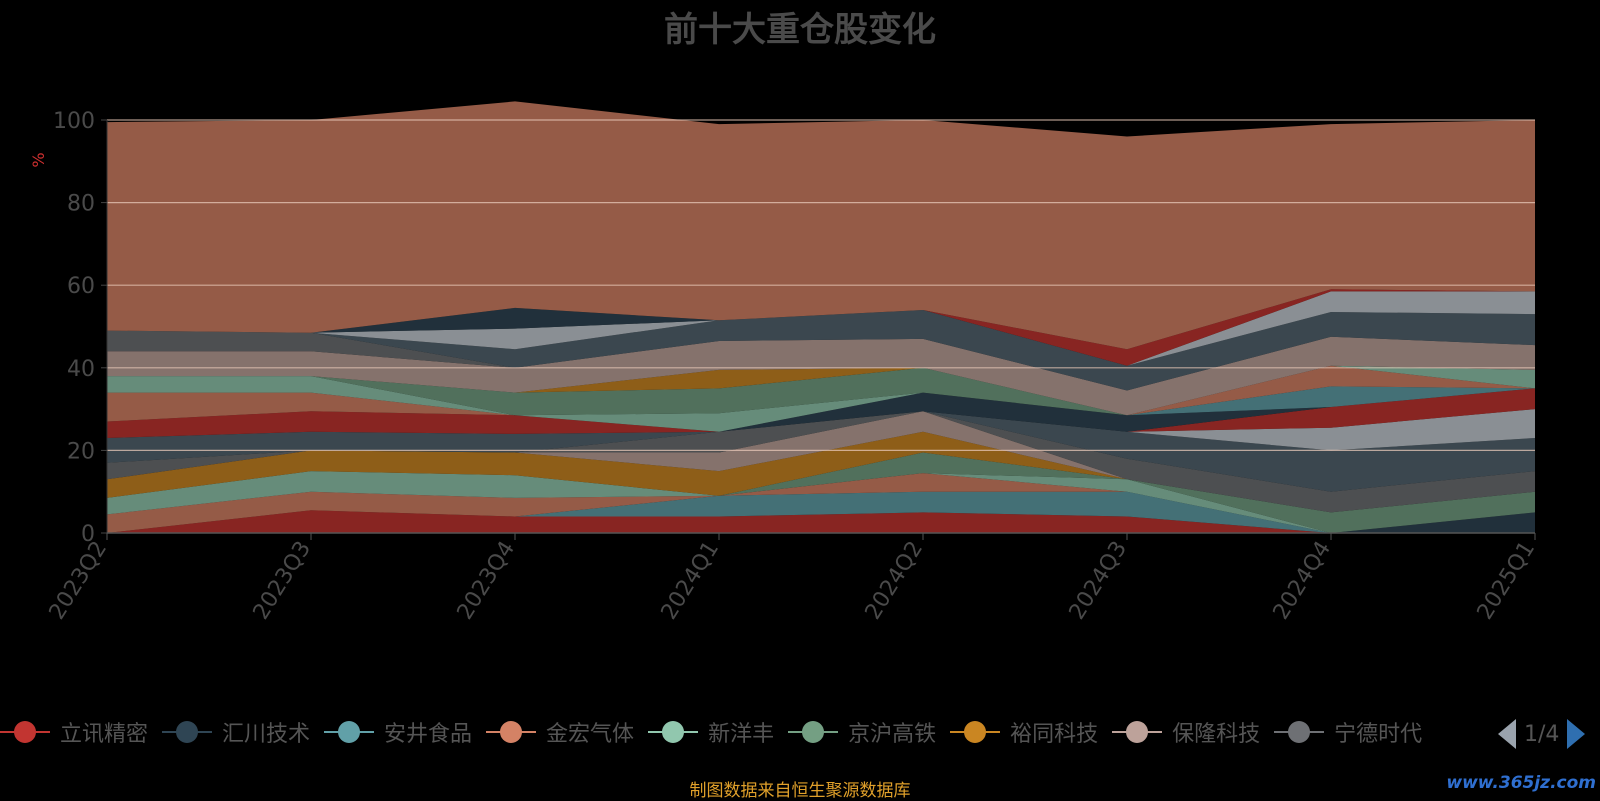  Describe the element at coordinates (1054, 734) in the screenshot. I see `legend-label: 裕同科技` at that location.